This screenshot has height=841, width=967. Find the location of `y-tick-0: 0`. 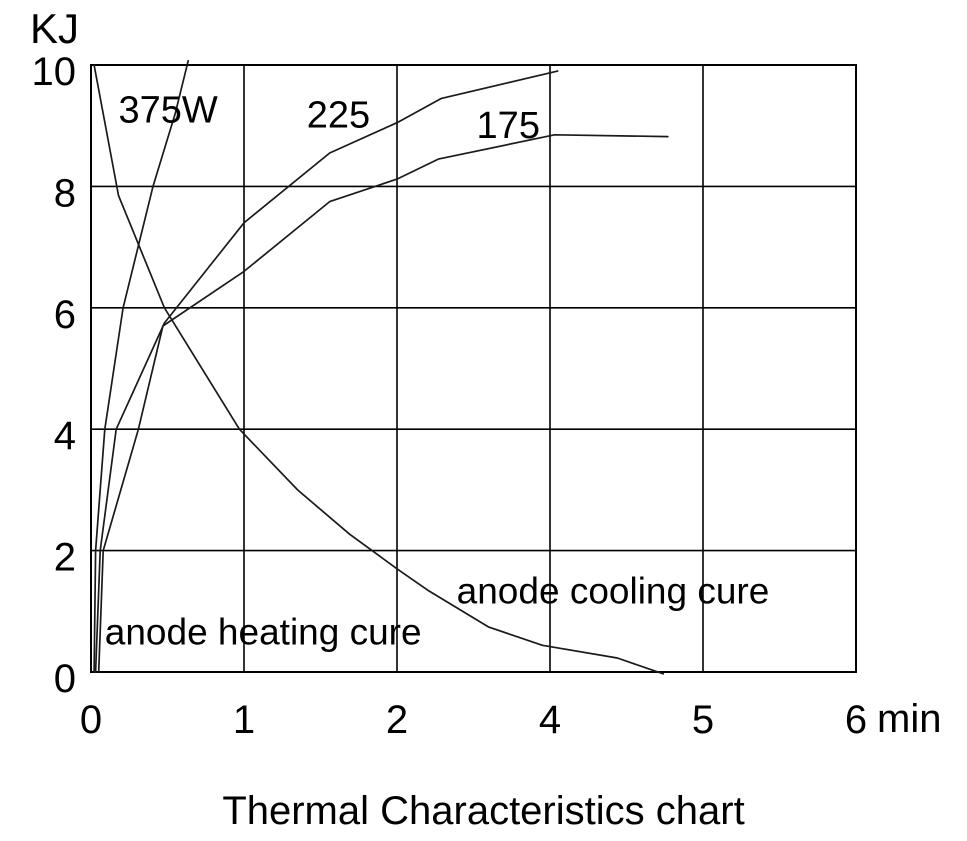

y-tick-0: 0 is located at coordinates (65, 679).